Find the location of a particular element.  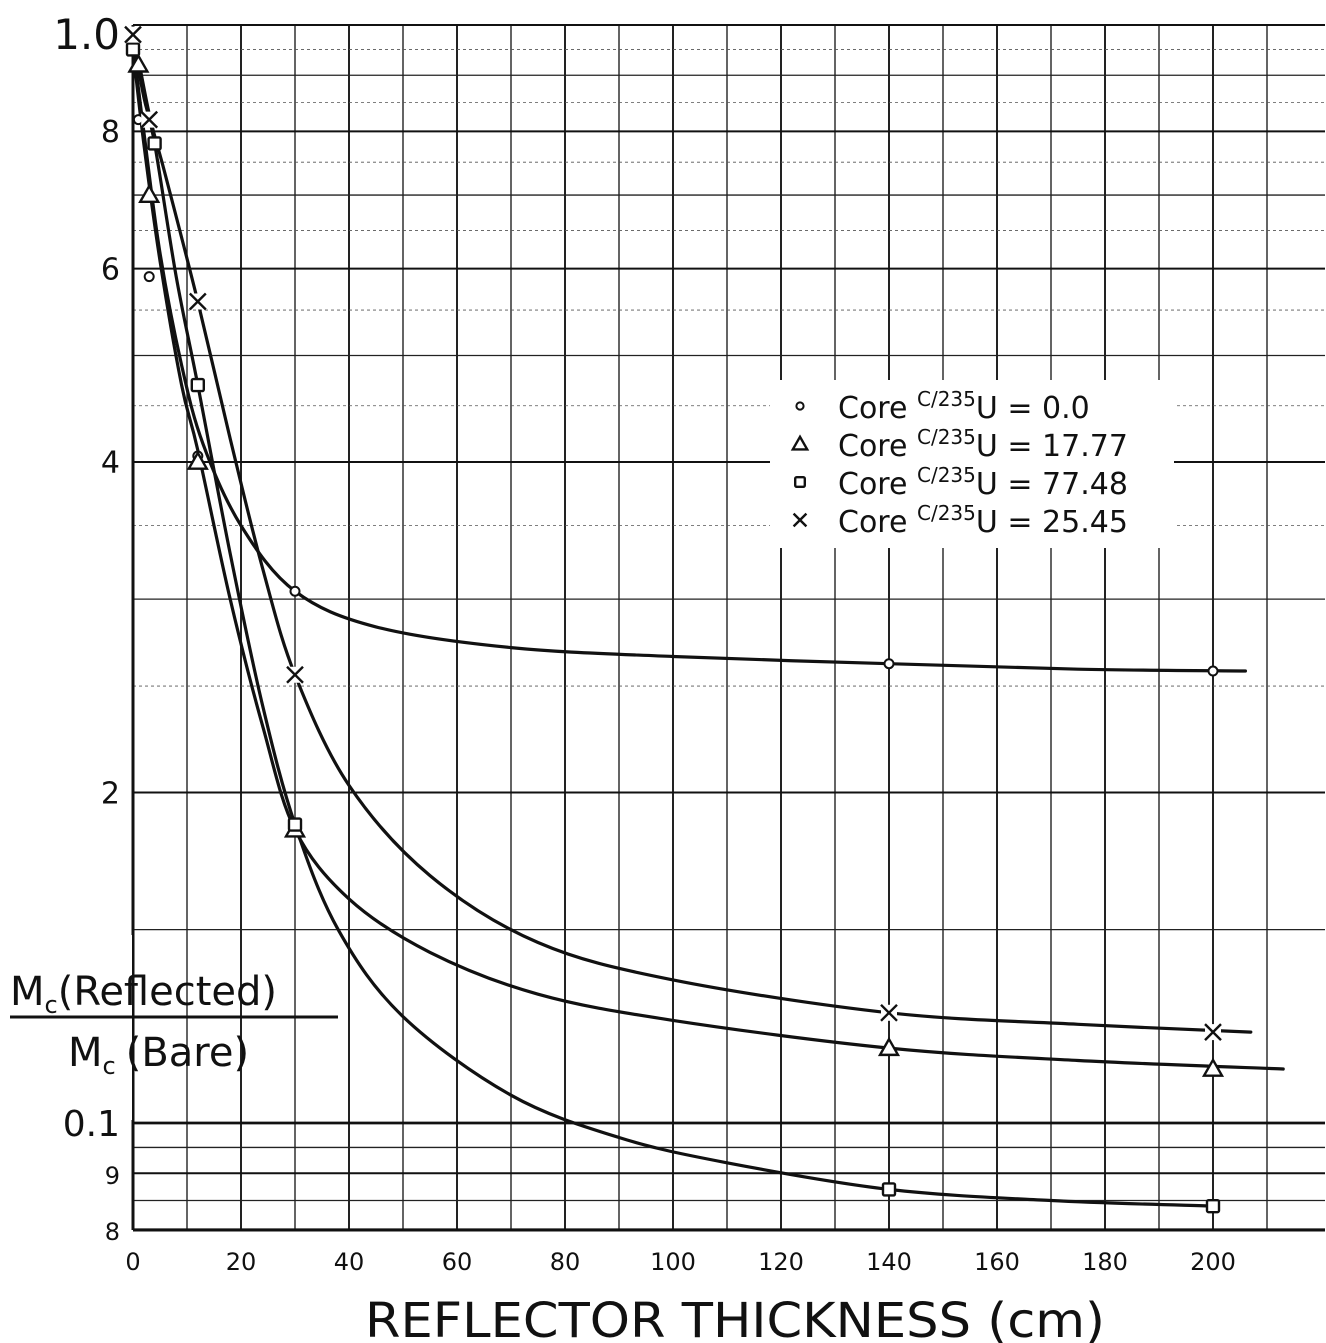

x-tick-label: 100 is located at coordinates (673, 1262).